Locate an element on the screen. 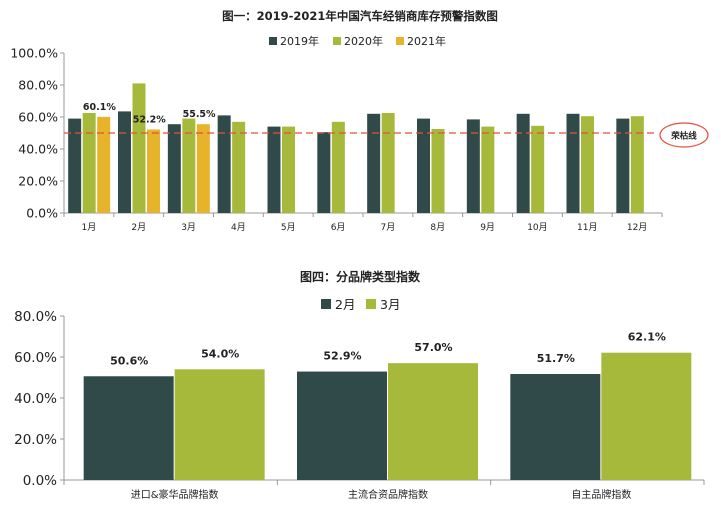 The image size is (721, 517). chart-1-reference-line: 荣枯线 is located at coordinates (386, 135).